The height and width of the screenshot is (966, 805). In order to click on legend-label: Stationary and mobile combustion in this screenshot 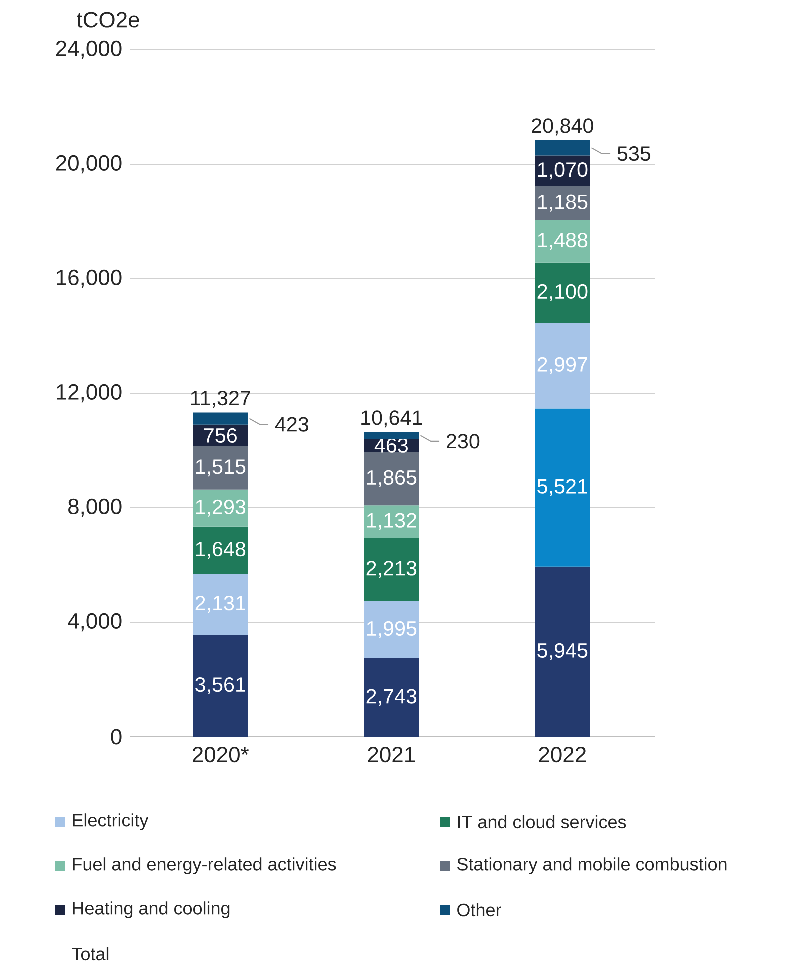, I will do `click(592, 866)`.